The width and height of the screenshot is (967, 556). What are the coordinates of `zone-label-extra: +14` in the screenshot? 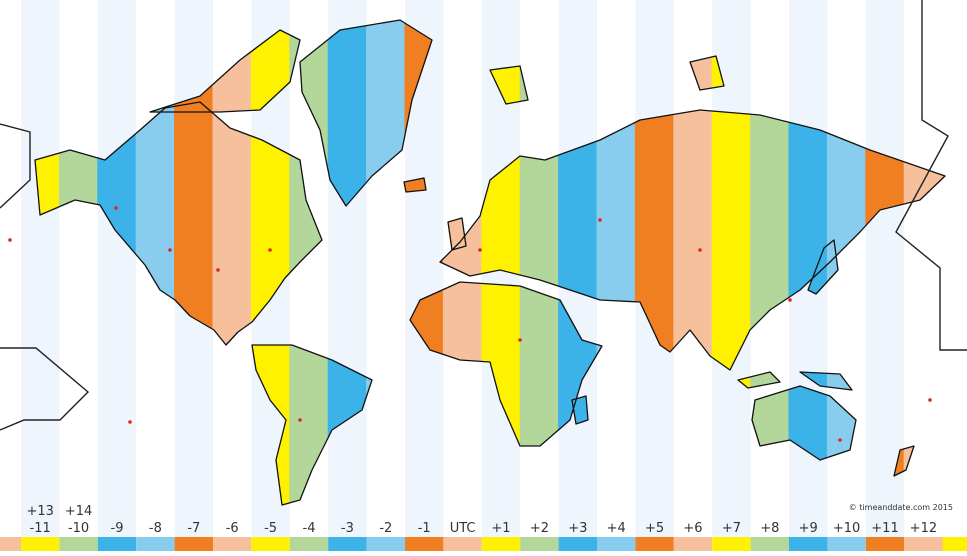 It's located at (78, 511).